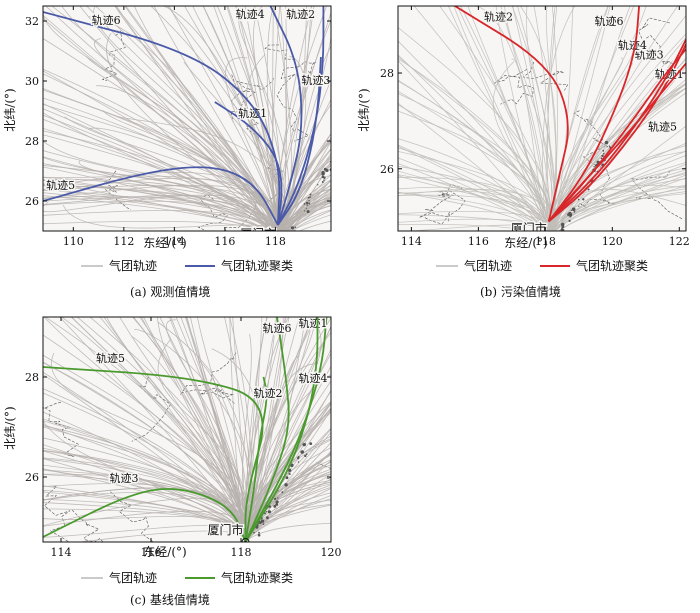 The height and width of the screenshot is (613, 700). I want to click on x-axis-label: 东经/(°), so click(525, 243).